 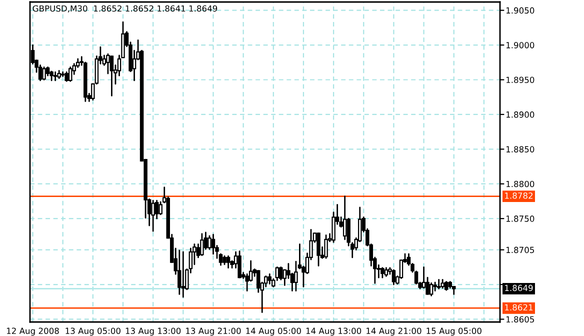 What do you see at coordinates (520, 184) in the screenshot?
I see `y-tick-label: 1.8800` at bounding box center [520, 184].